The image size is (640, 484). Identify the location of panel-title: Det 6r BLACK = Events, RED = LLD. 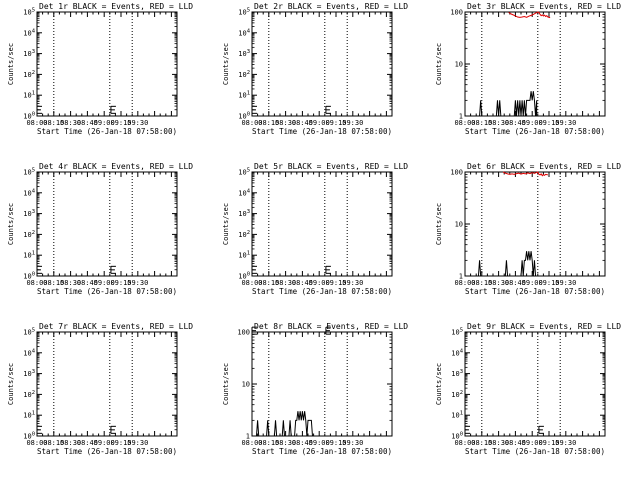
(544, 166).